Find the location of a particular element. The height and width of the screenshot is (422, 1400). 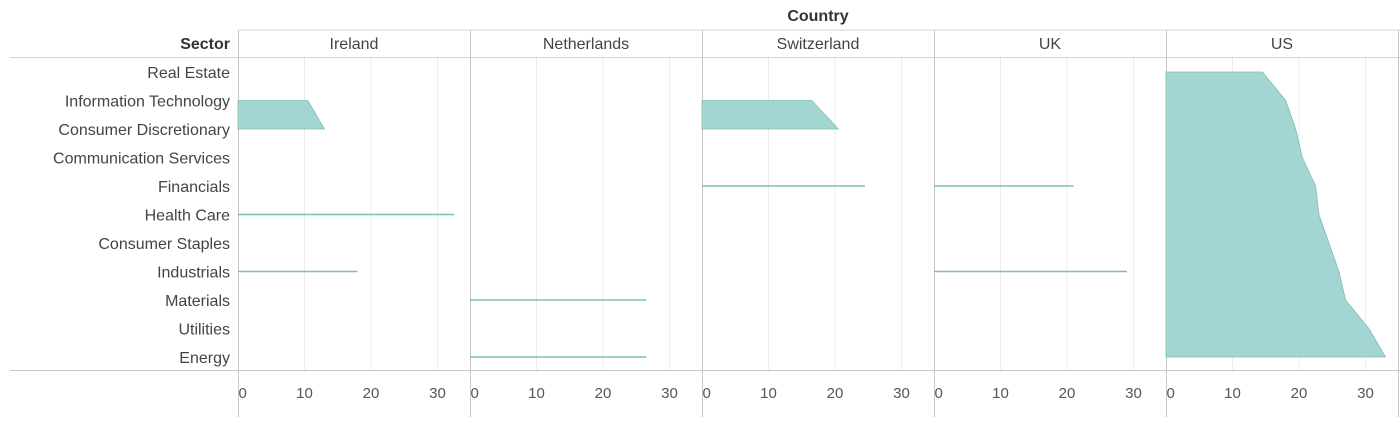

row-label-utilities: Utilities is located at coordinates (204, 330).